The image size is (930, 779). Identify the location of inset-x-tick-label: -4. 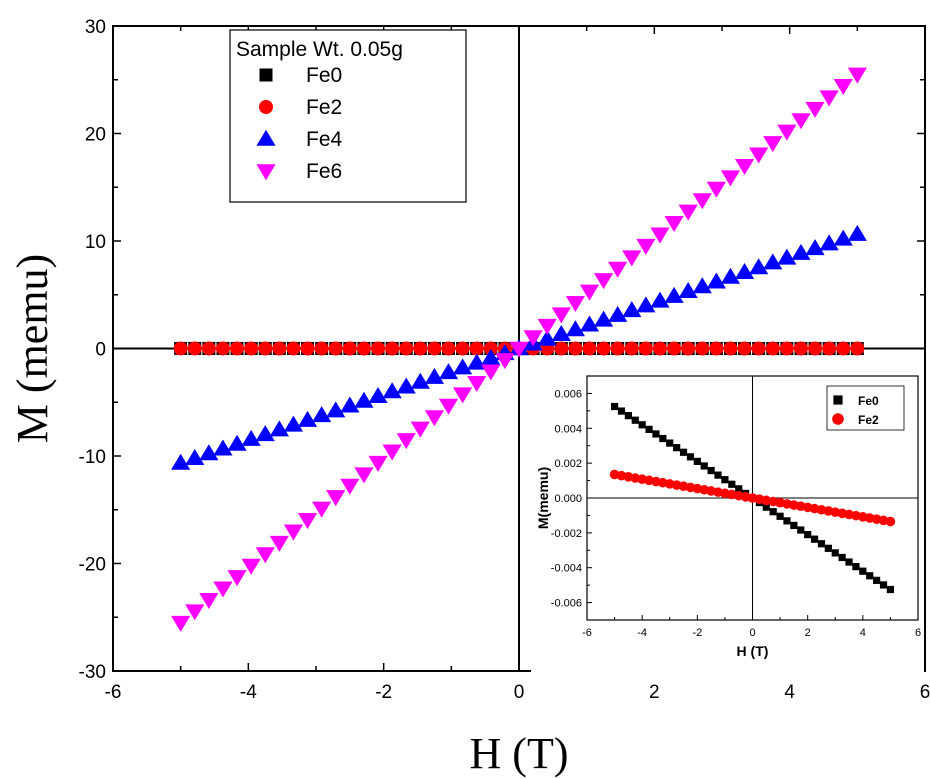
(642, 633).